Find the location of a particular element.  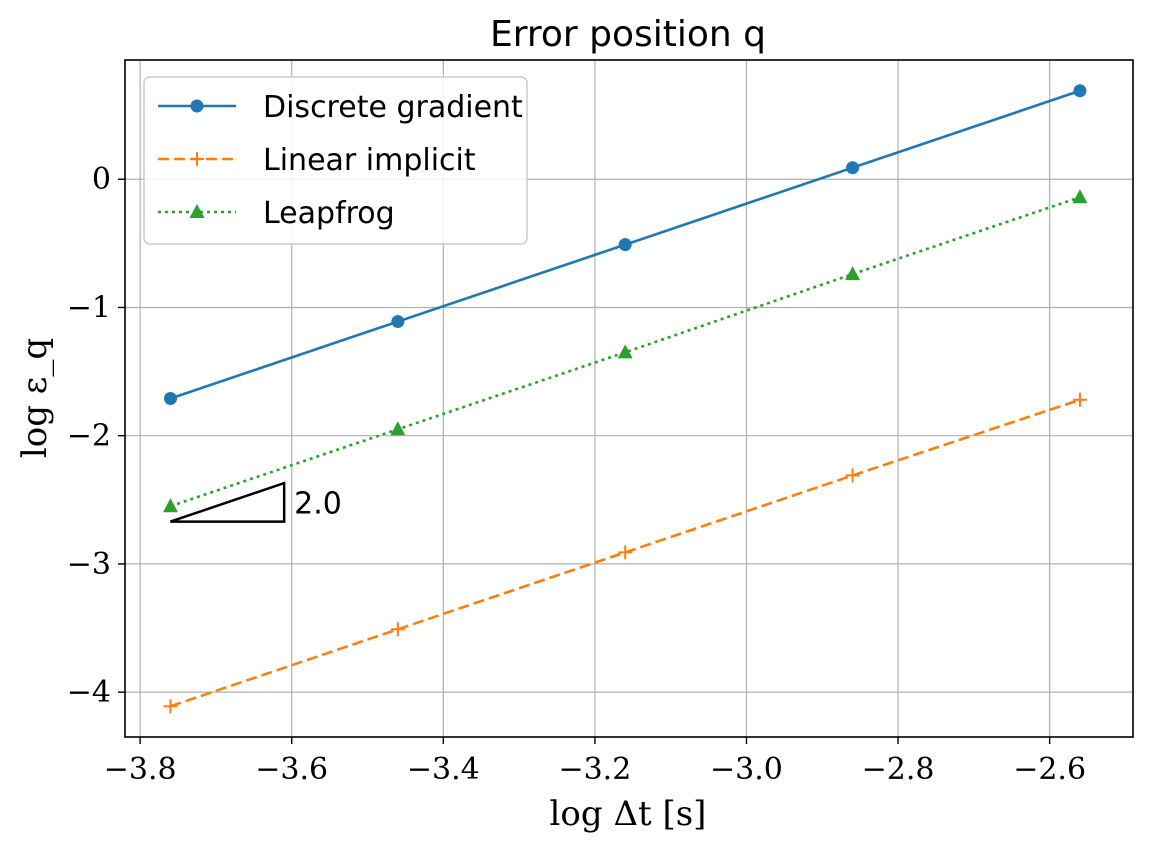

legend: Discrete gradient Linear implicit Leapfrog is located at coordinates (335, 160).